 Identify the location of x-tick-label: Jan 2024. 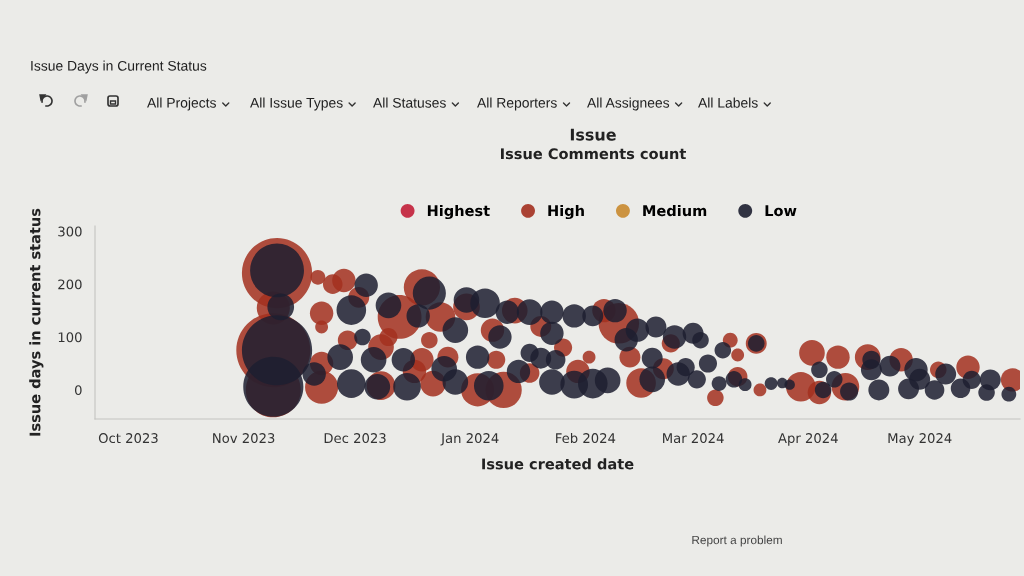
(469, 439).